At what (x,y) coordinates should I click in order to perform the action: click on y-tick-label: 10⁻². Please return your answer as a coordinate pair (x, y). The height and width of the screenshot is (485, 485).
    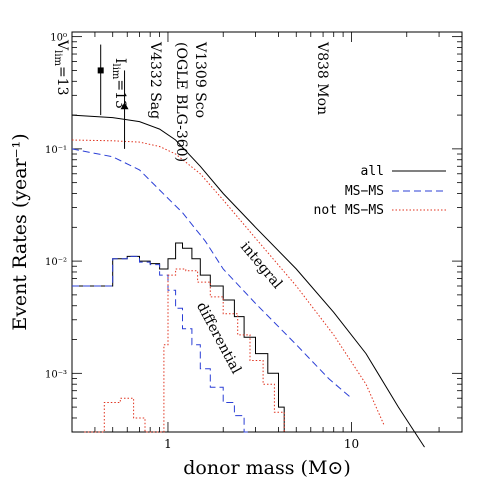
    Looking at the image, I should click on (56, 262).